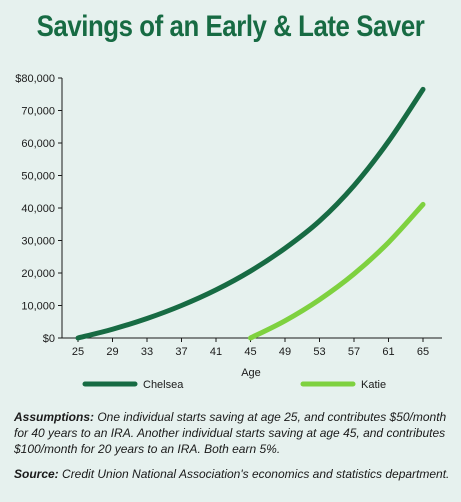 The image size is (461, 502). Describe the element at coordinates (36, 474) in the screenshot. I see `source-label: Source:` at that location.